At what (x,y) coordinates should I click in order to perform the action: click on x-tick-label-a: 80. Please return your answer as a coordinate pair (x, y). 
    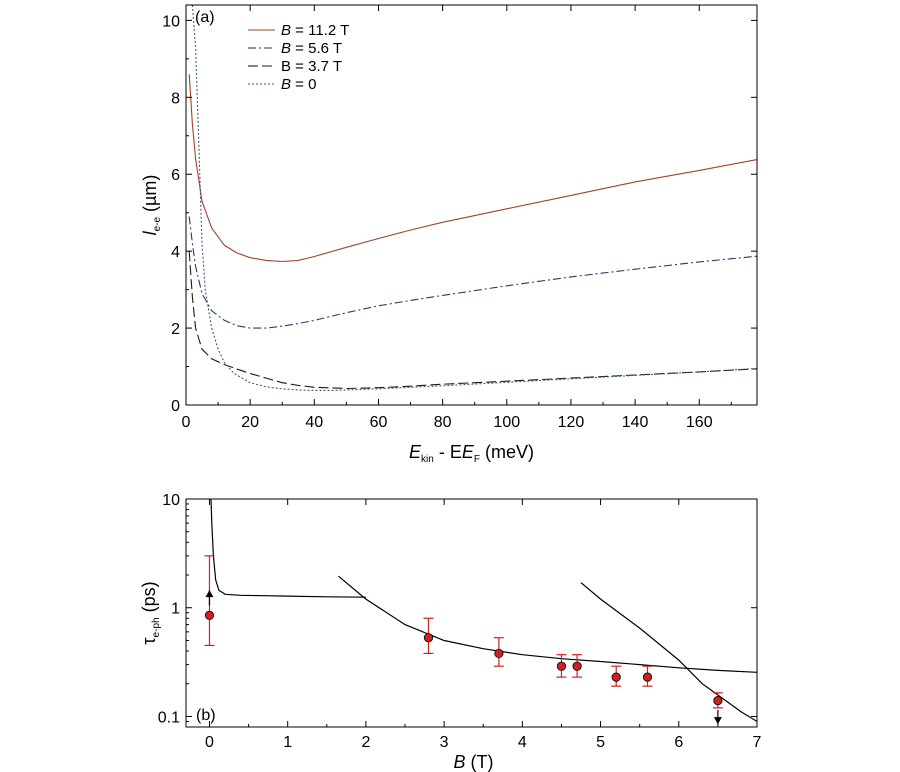
    Looking at the image, I should click on (443, 422).